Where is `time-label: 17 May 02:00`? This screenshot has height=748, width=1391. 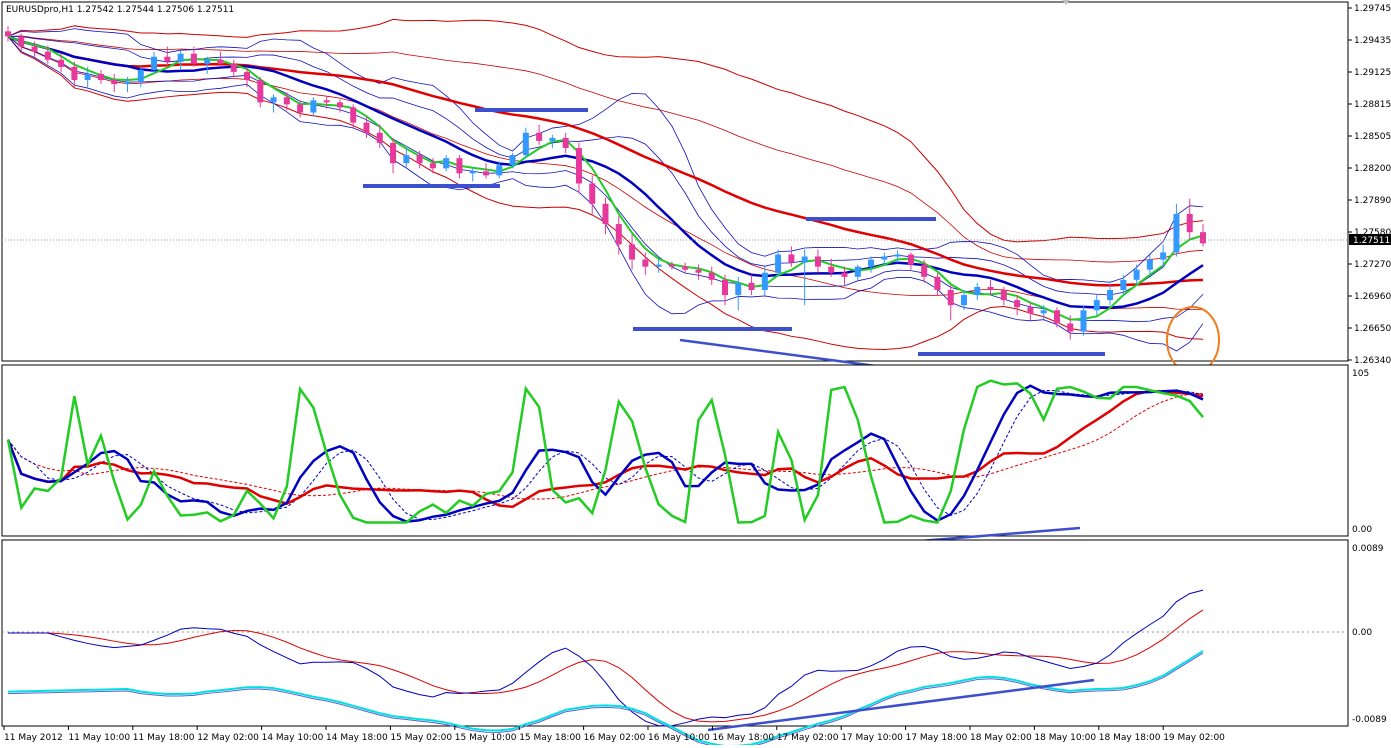
time-label: 17 May 02:00 is located at coordinates (808, 738).